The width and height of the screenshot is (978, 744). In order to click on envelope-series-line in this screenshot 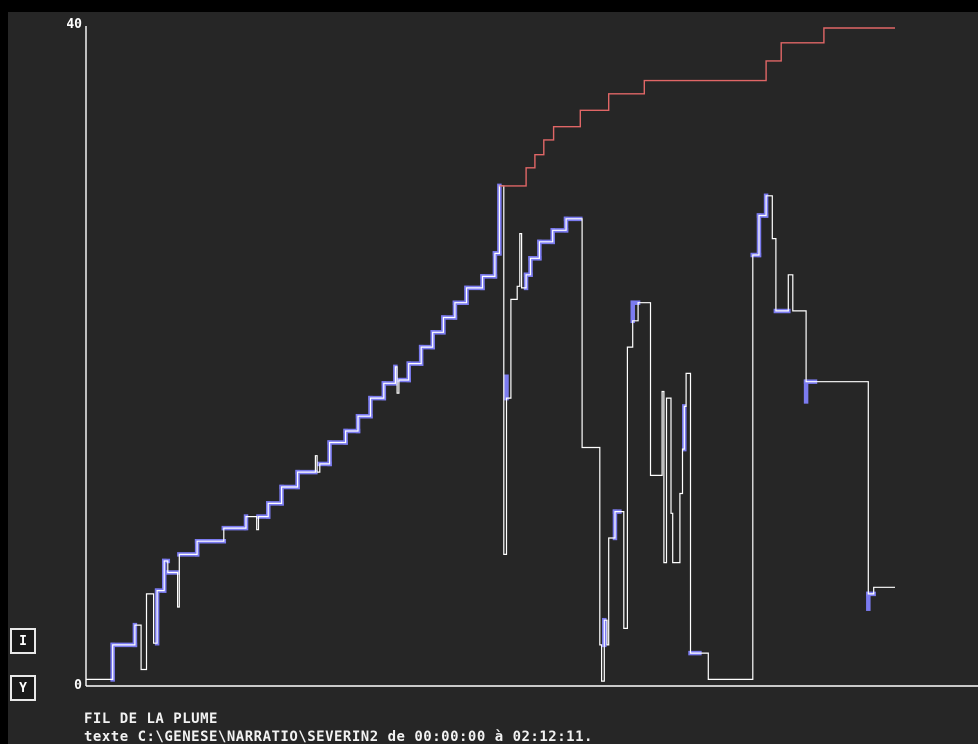, I will do `click(697, 107)`.